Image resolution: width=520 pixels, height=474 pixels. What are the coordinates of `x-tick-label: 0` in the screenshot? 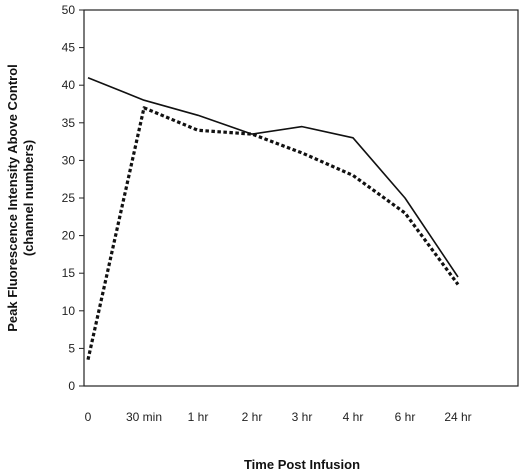 It's located at (88, 417).